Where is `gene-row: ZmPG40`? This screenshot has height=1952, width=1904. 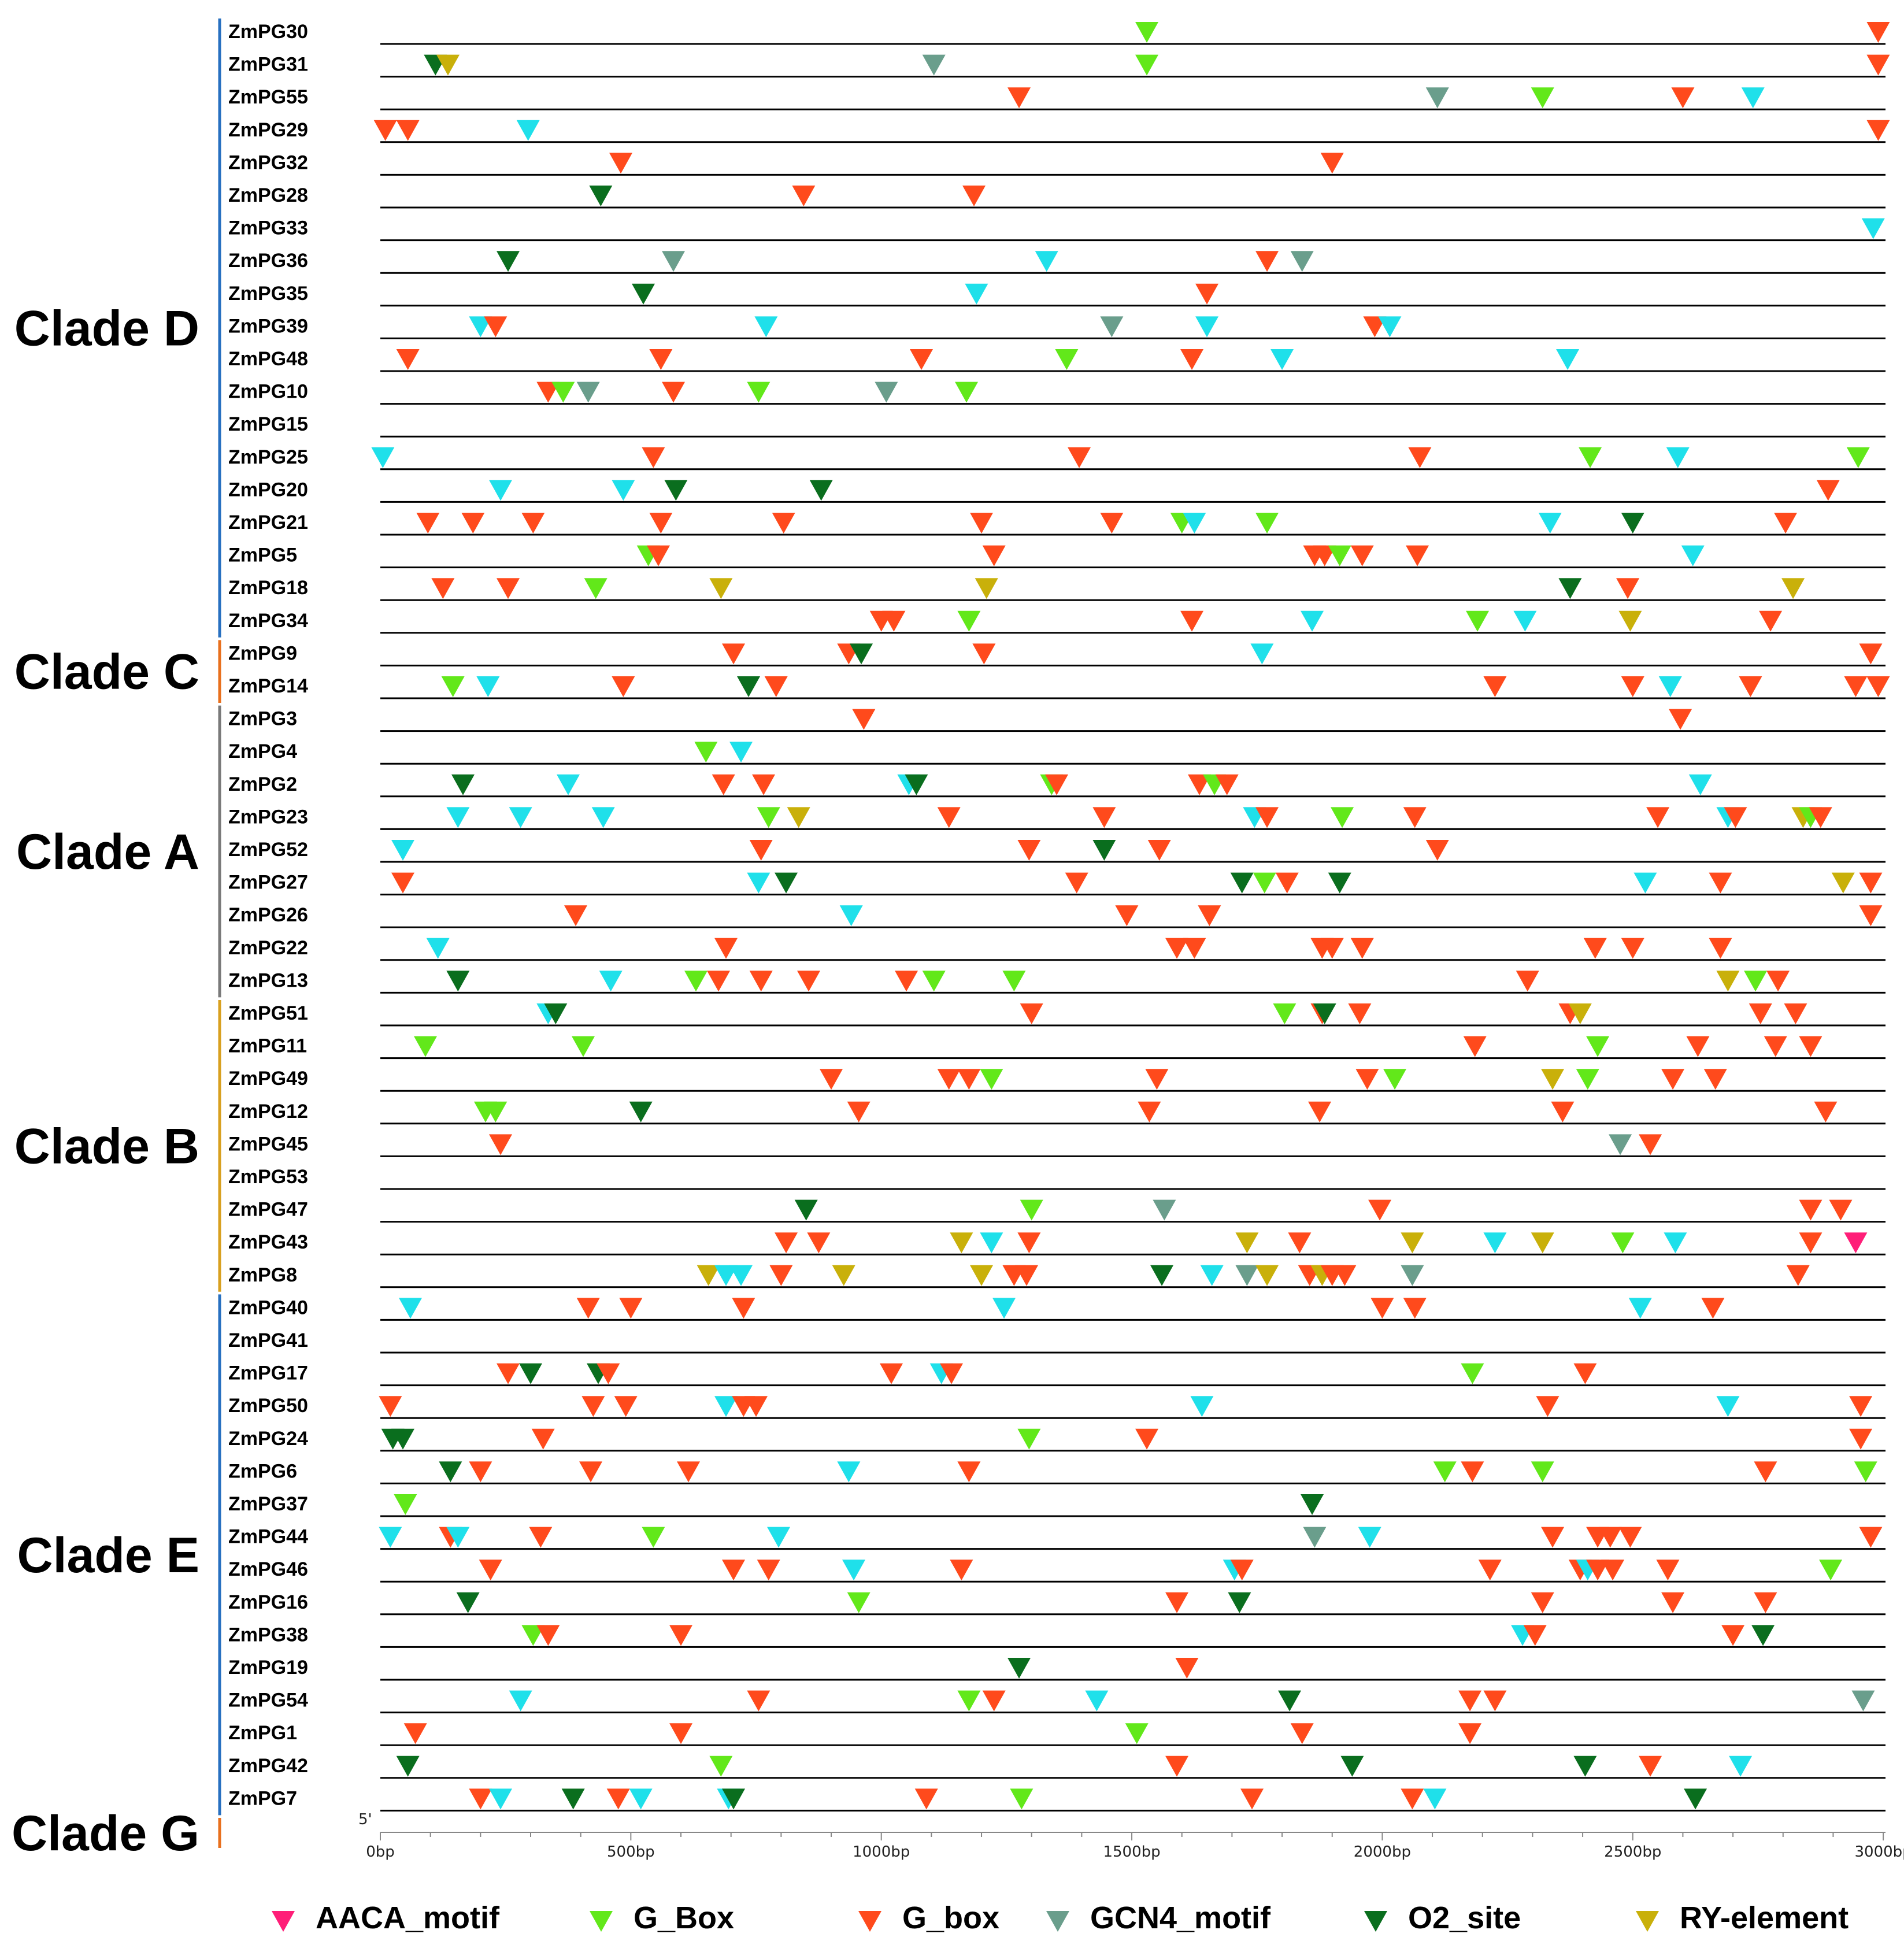
gene-row: ZmPG40 is located at coordinates (1057, 1309).